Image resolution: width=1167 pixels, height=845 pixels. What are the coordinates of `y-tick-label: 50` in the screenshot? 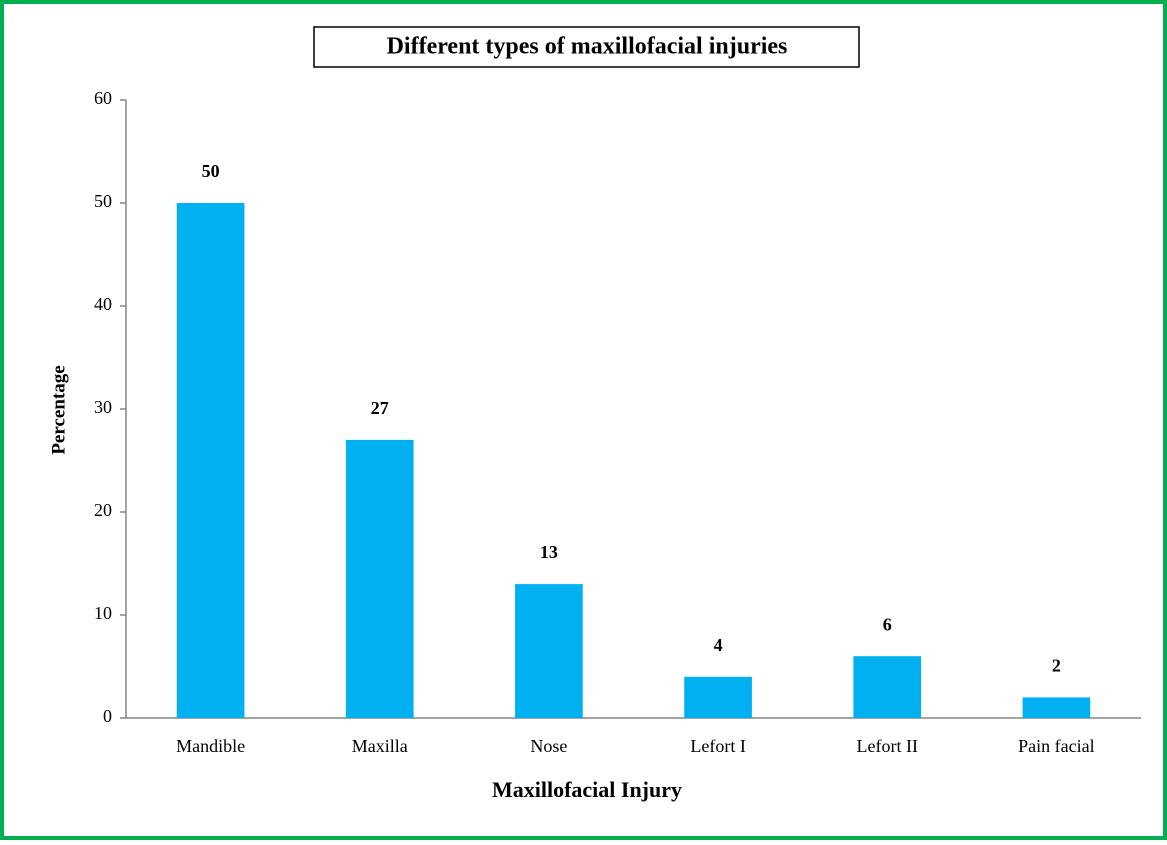 It's located at (103, 201).